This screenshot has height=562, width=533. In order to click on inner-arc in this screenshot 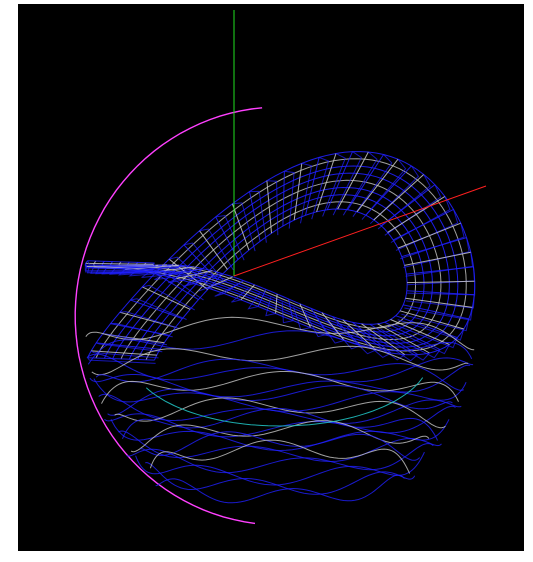, I will do `click(284, 402)`.